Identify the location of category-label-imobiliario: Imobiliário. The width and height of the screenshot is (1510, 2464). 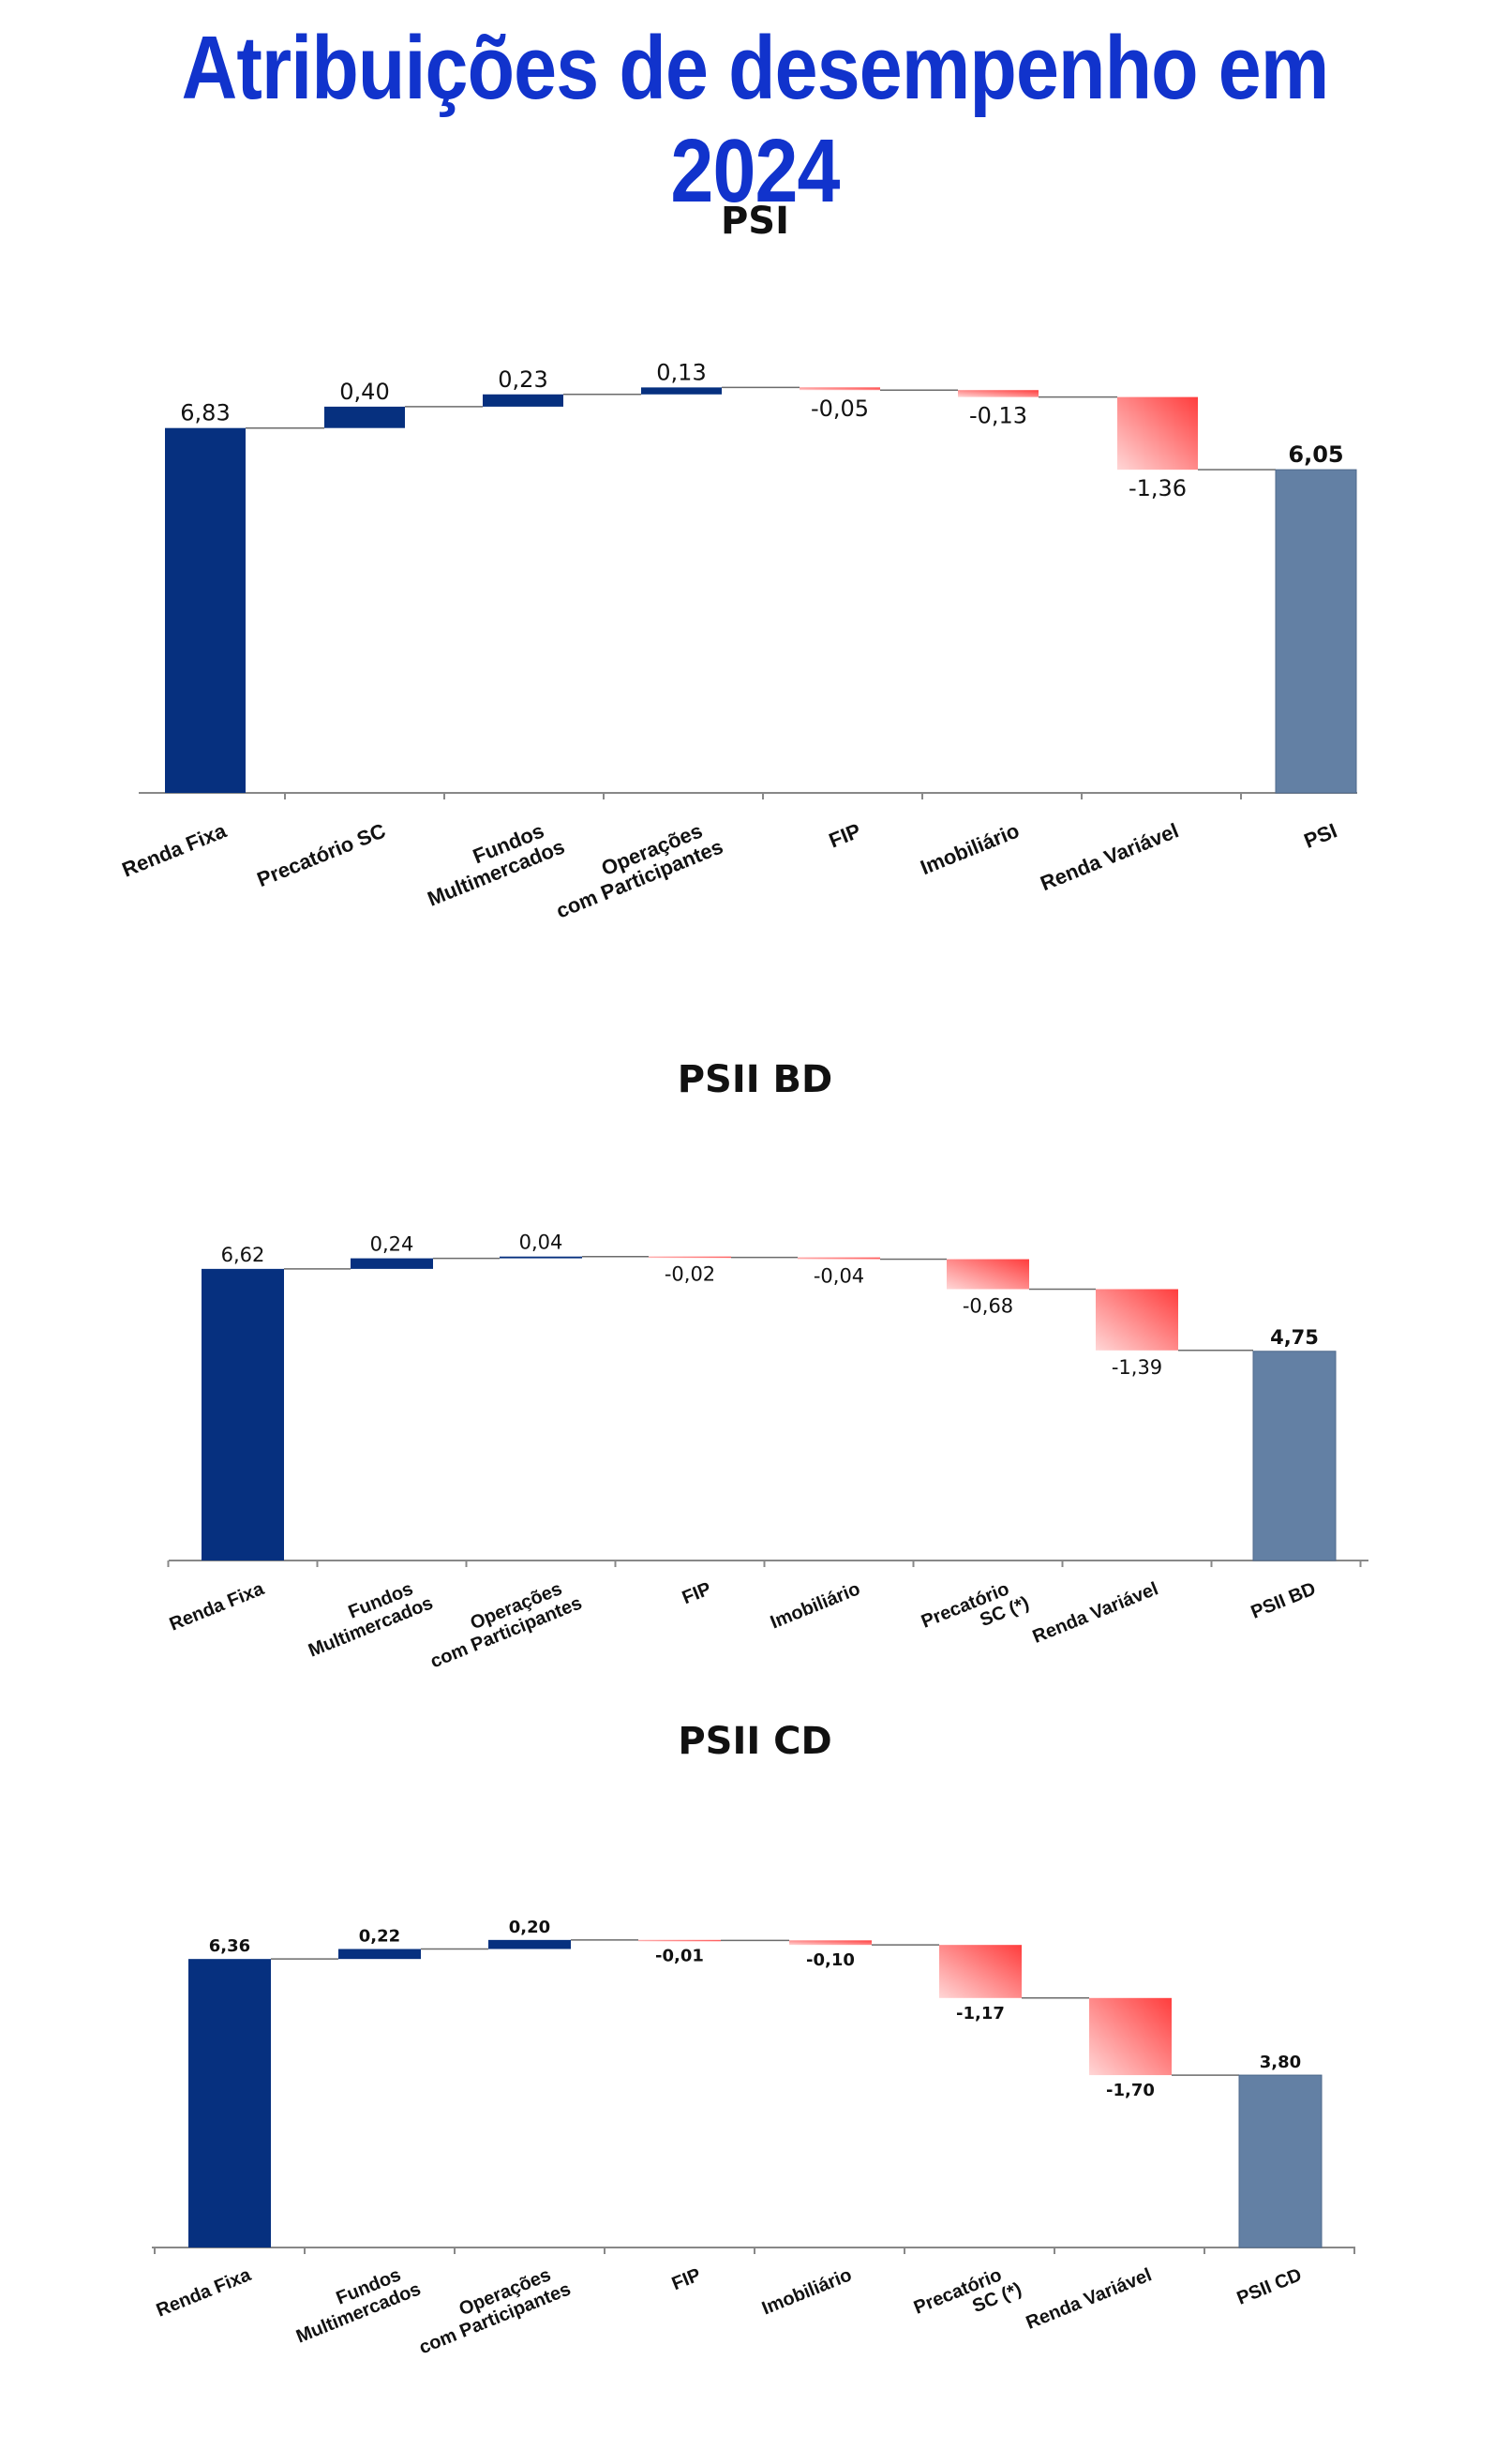
(807, 2291).